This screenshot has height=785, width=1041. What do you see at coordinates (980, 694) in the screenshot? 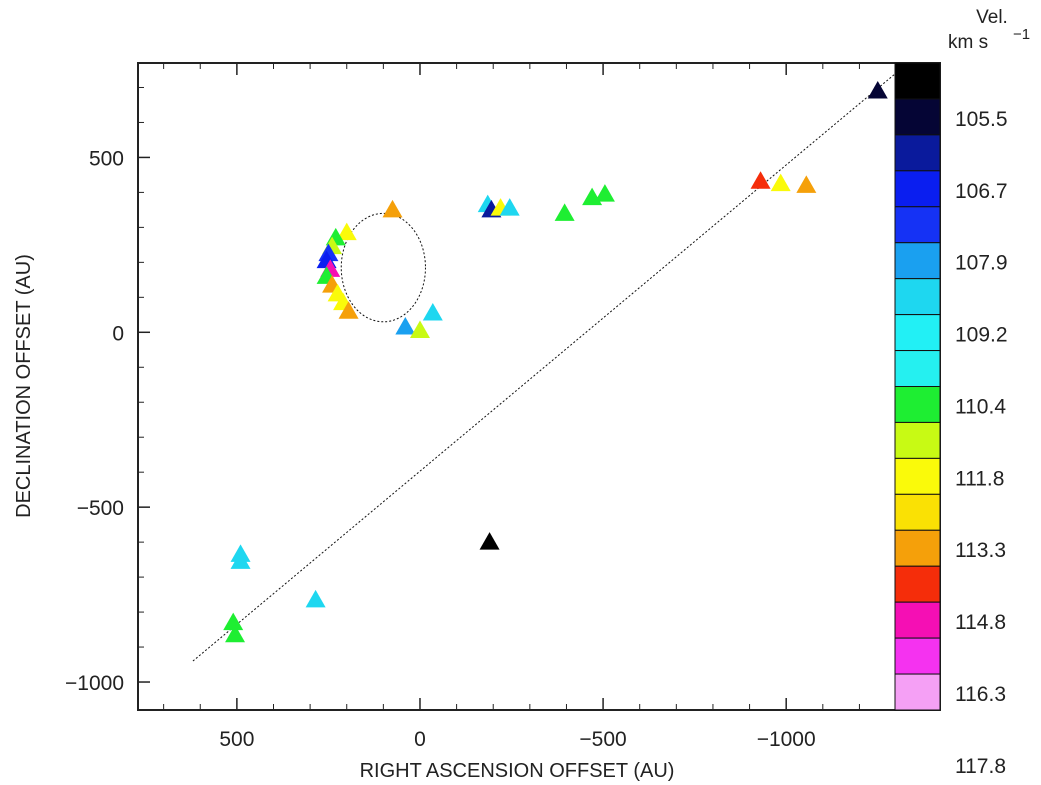
I see `colorbar-label: 116.3` at bounding box center [980, 694].